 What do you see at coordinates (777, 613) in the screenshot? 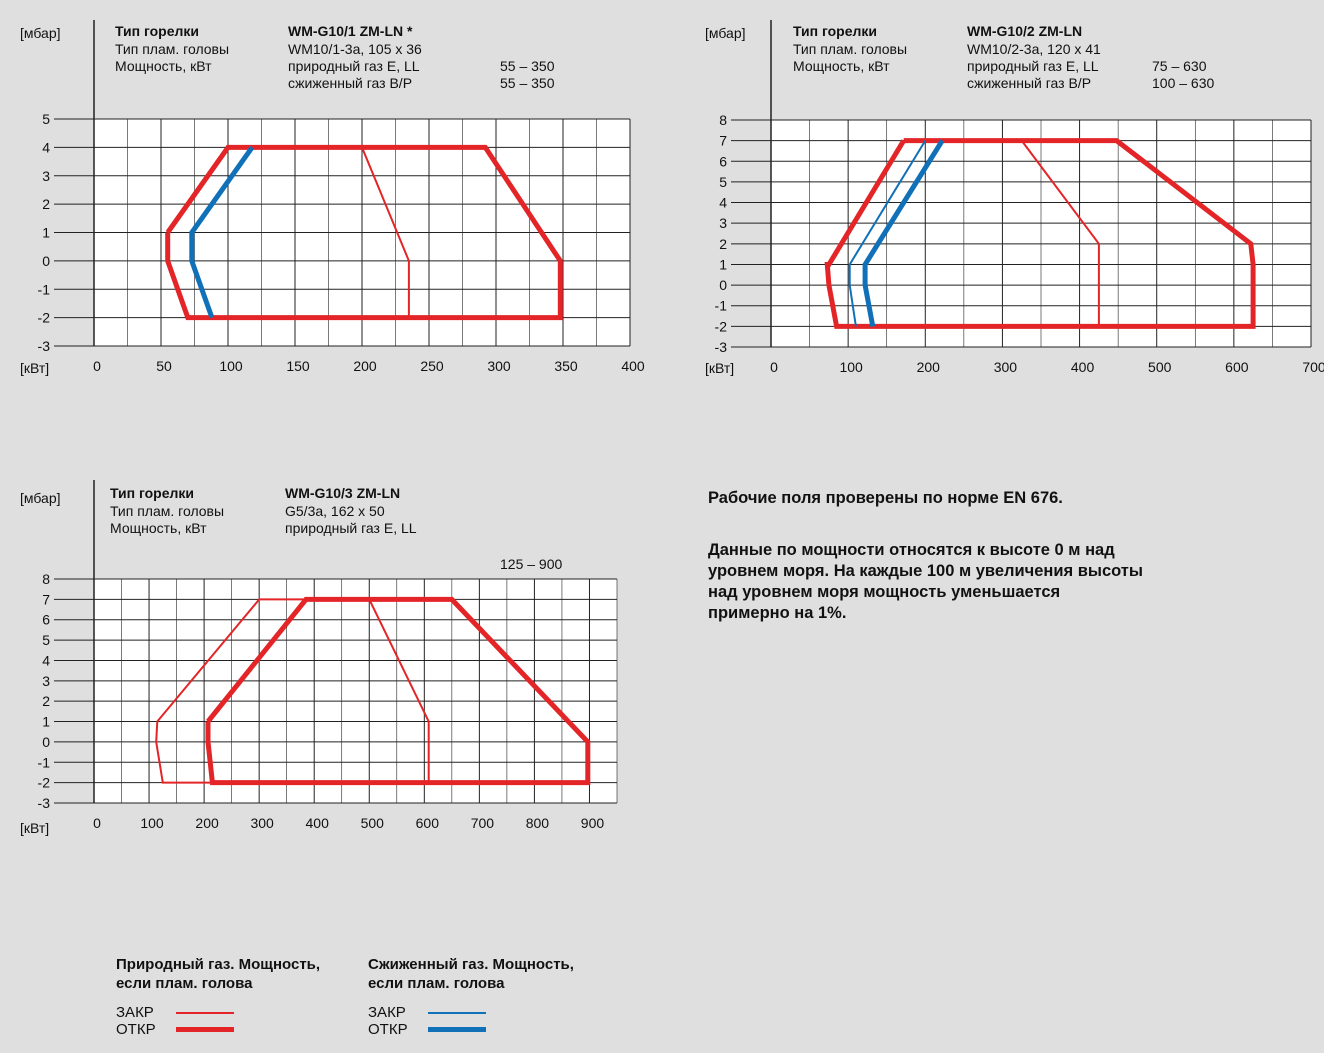
I see `note-line: примерно на 1%.` at bounding box center [777, 613].